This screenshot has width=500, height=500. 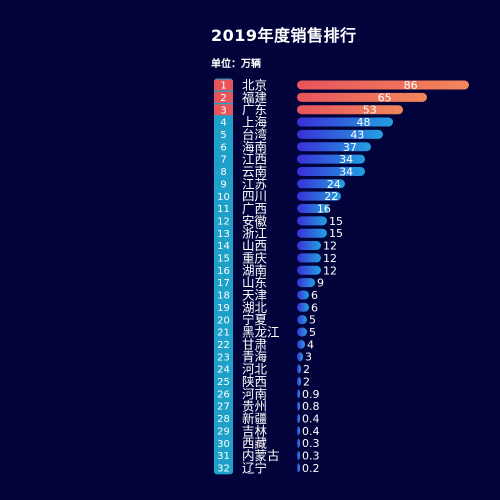 I want to click on rank-number: 10, so click(x=223, y=197).